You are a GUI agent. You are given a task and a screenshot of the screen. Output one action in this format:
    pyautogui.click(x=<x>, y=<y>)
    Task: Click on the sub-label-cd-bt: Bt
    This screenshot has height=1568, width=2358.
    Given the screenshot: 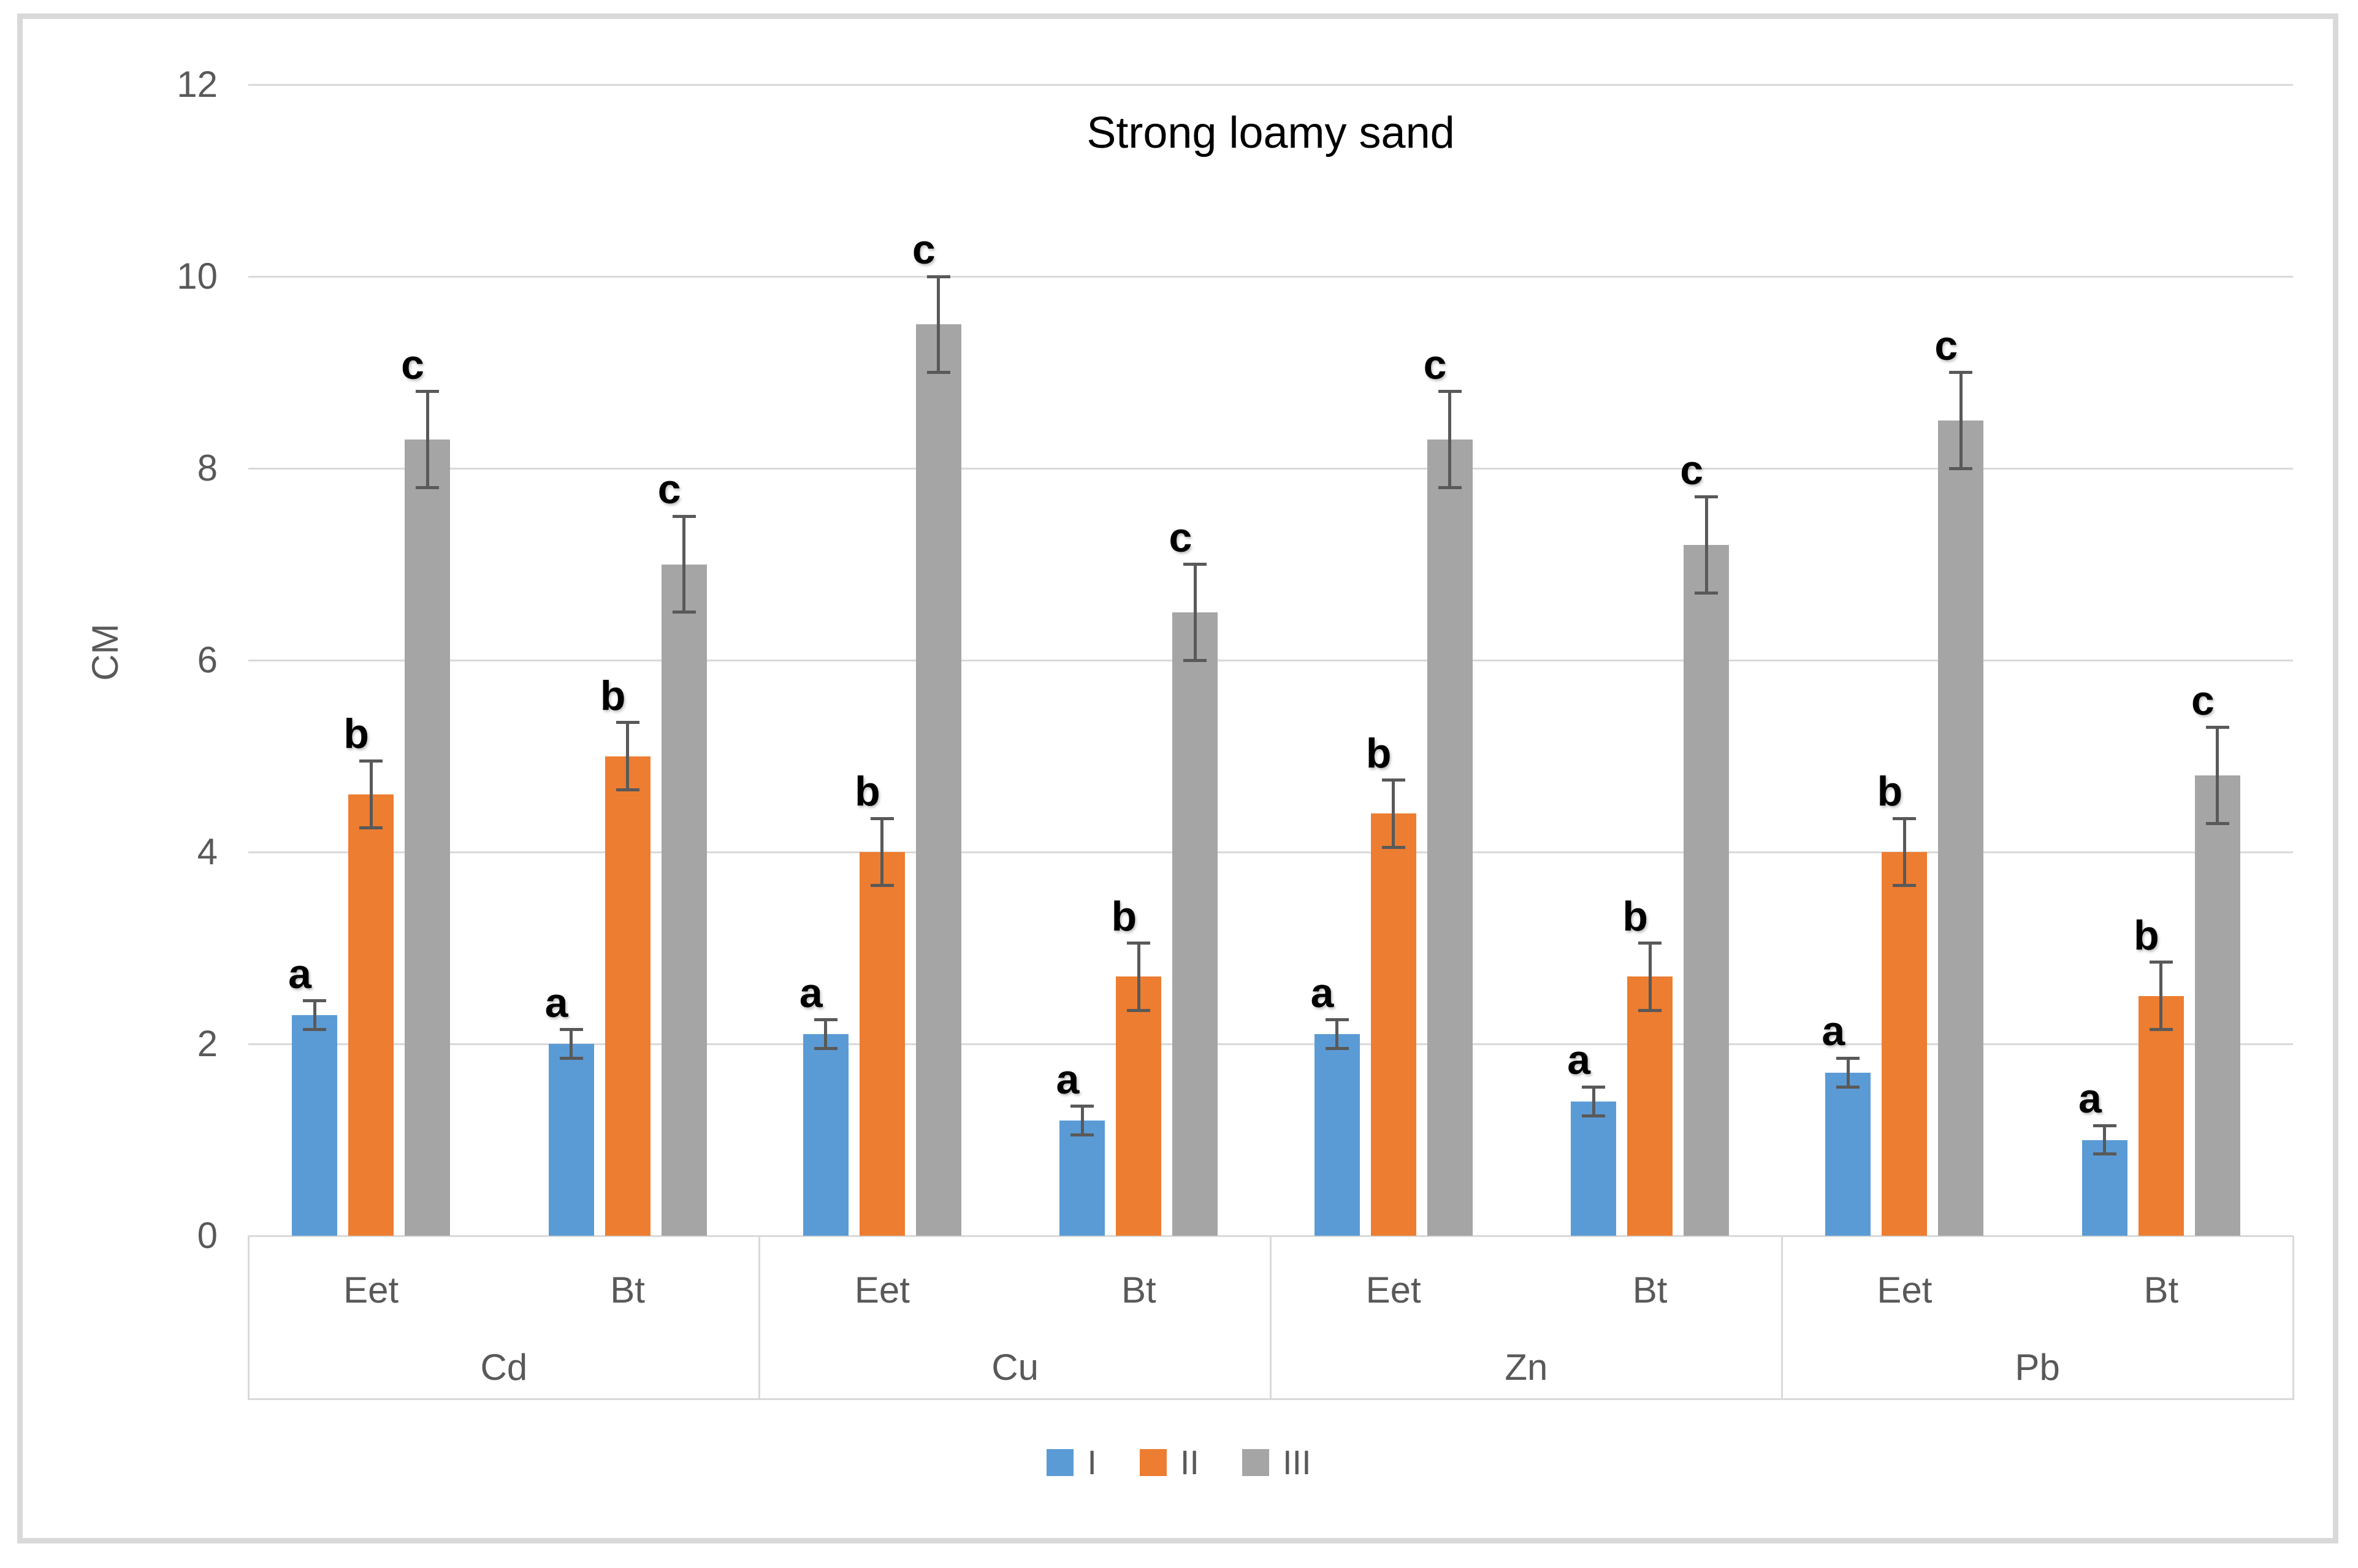 What is the action you would take?
    pyautogui.click(x=628, y=1290)
    